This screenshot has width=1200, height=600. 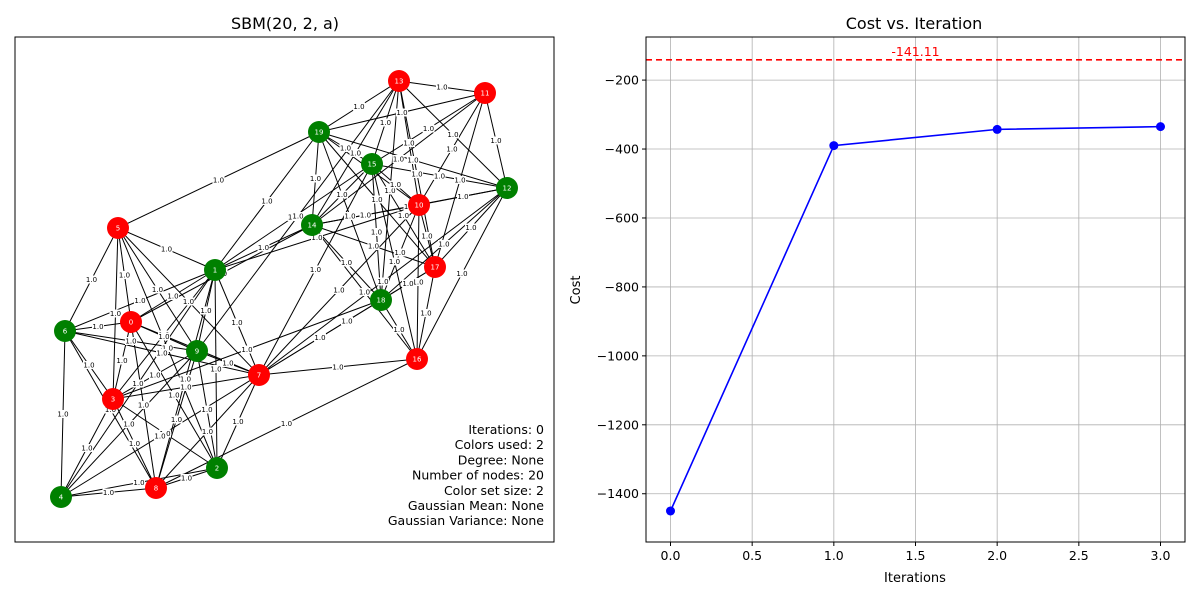 What do you see at coordinates (466, 478) in the screenshot?
I see `info-box-background` at bounding box center [466, 478].